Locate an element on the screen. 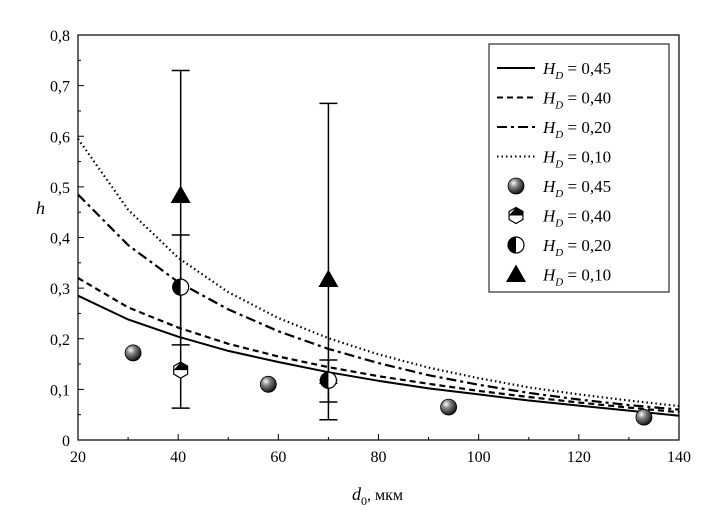 The image size is (715, 529). x-axis-label: d0, мкм is located at coordinates (377, 496).